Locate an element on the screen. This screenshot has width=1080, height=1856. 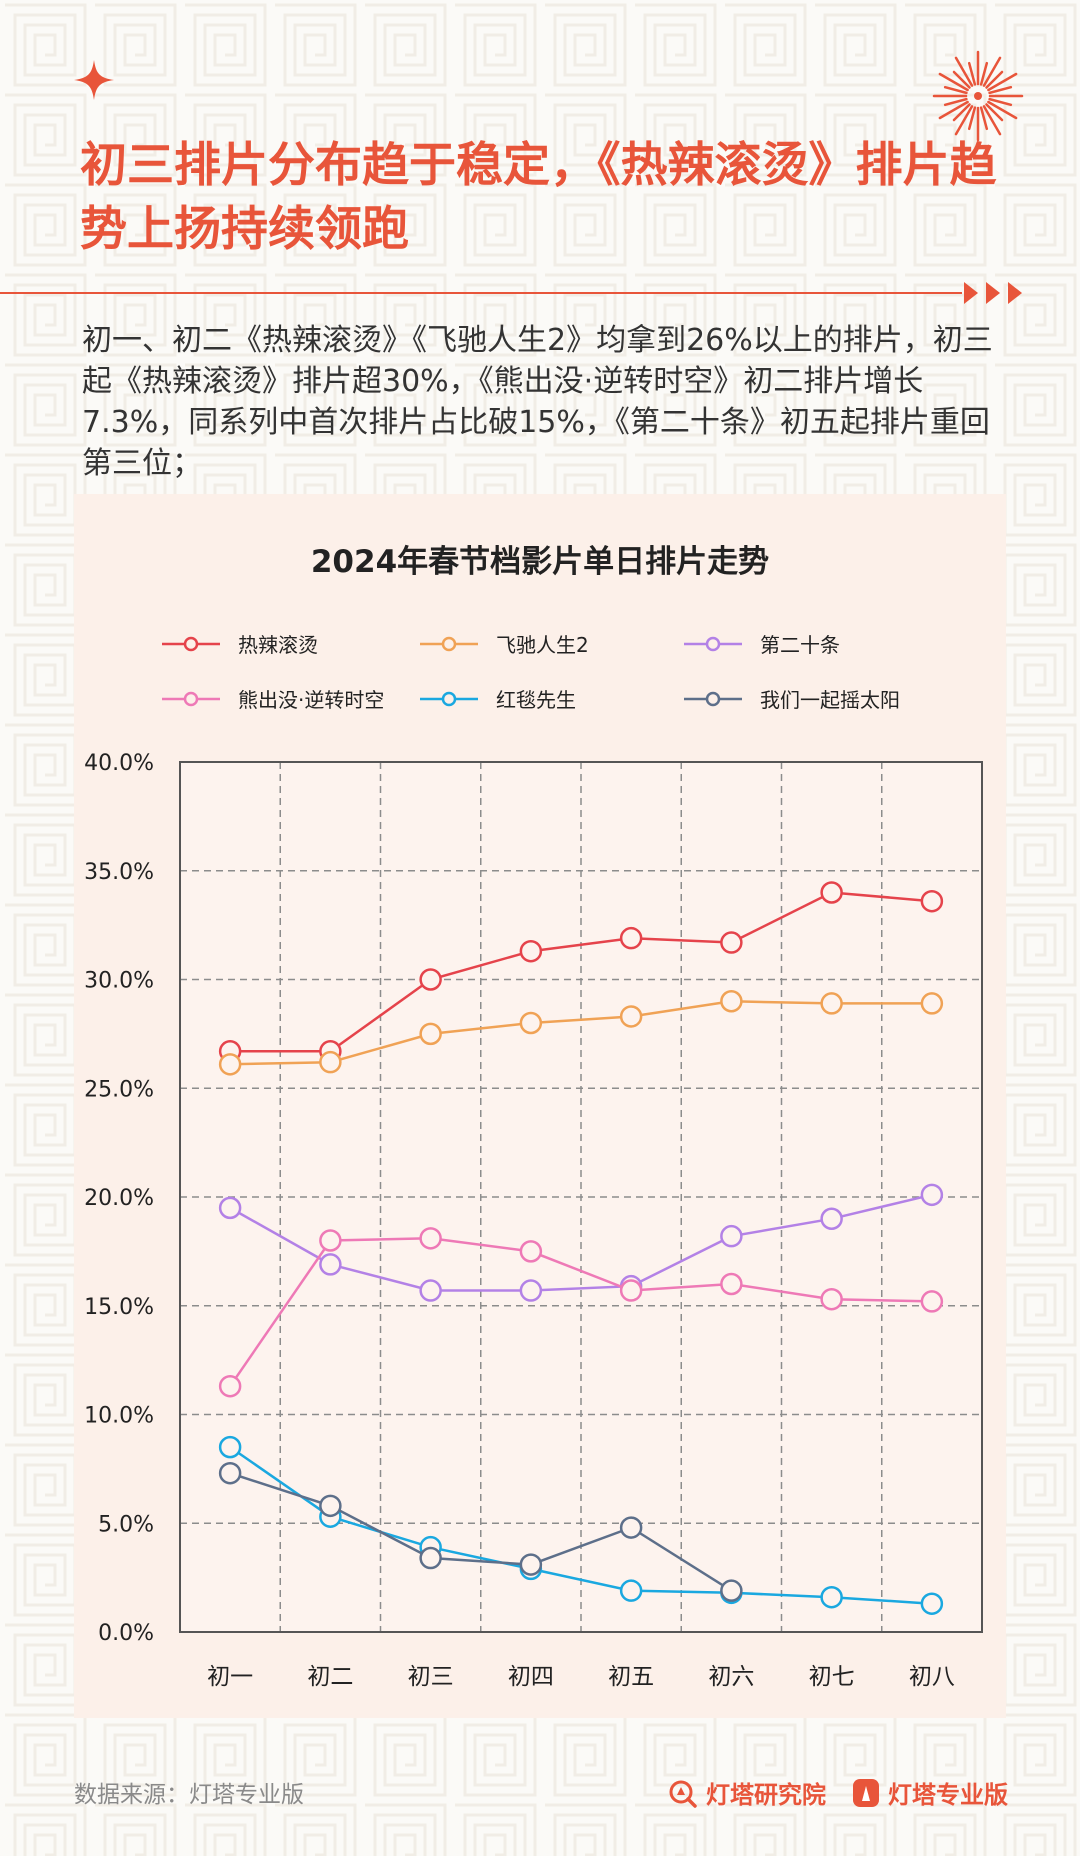
y-tick-label: 0.0% is located at coordinates (126, 1633).